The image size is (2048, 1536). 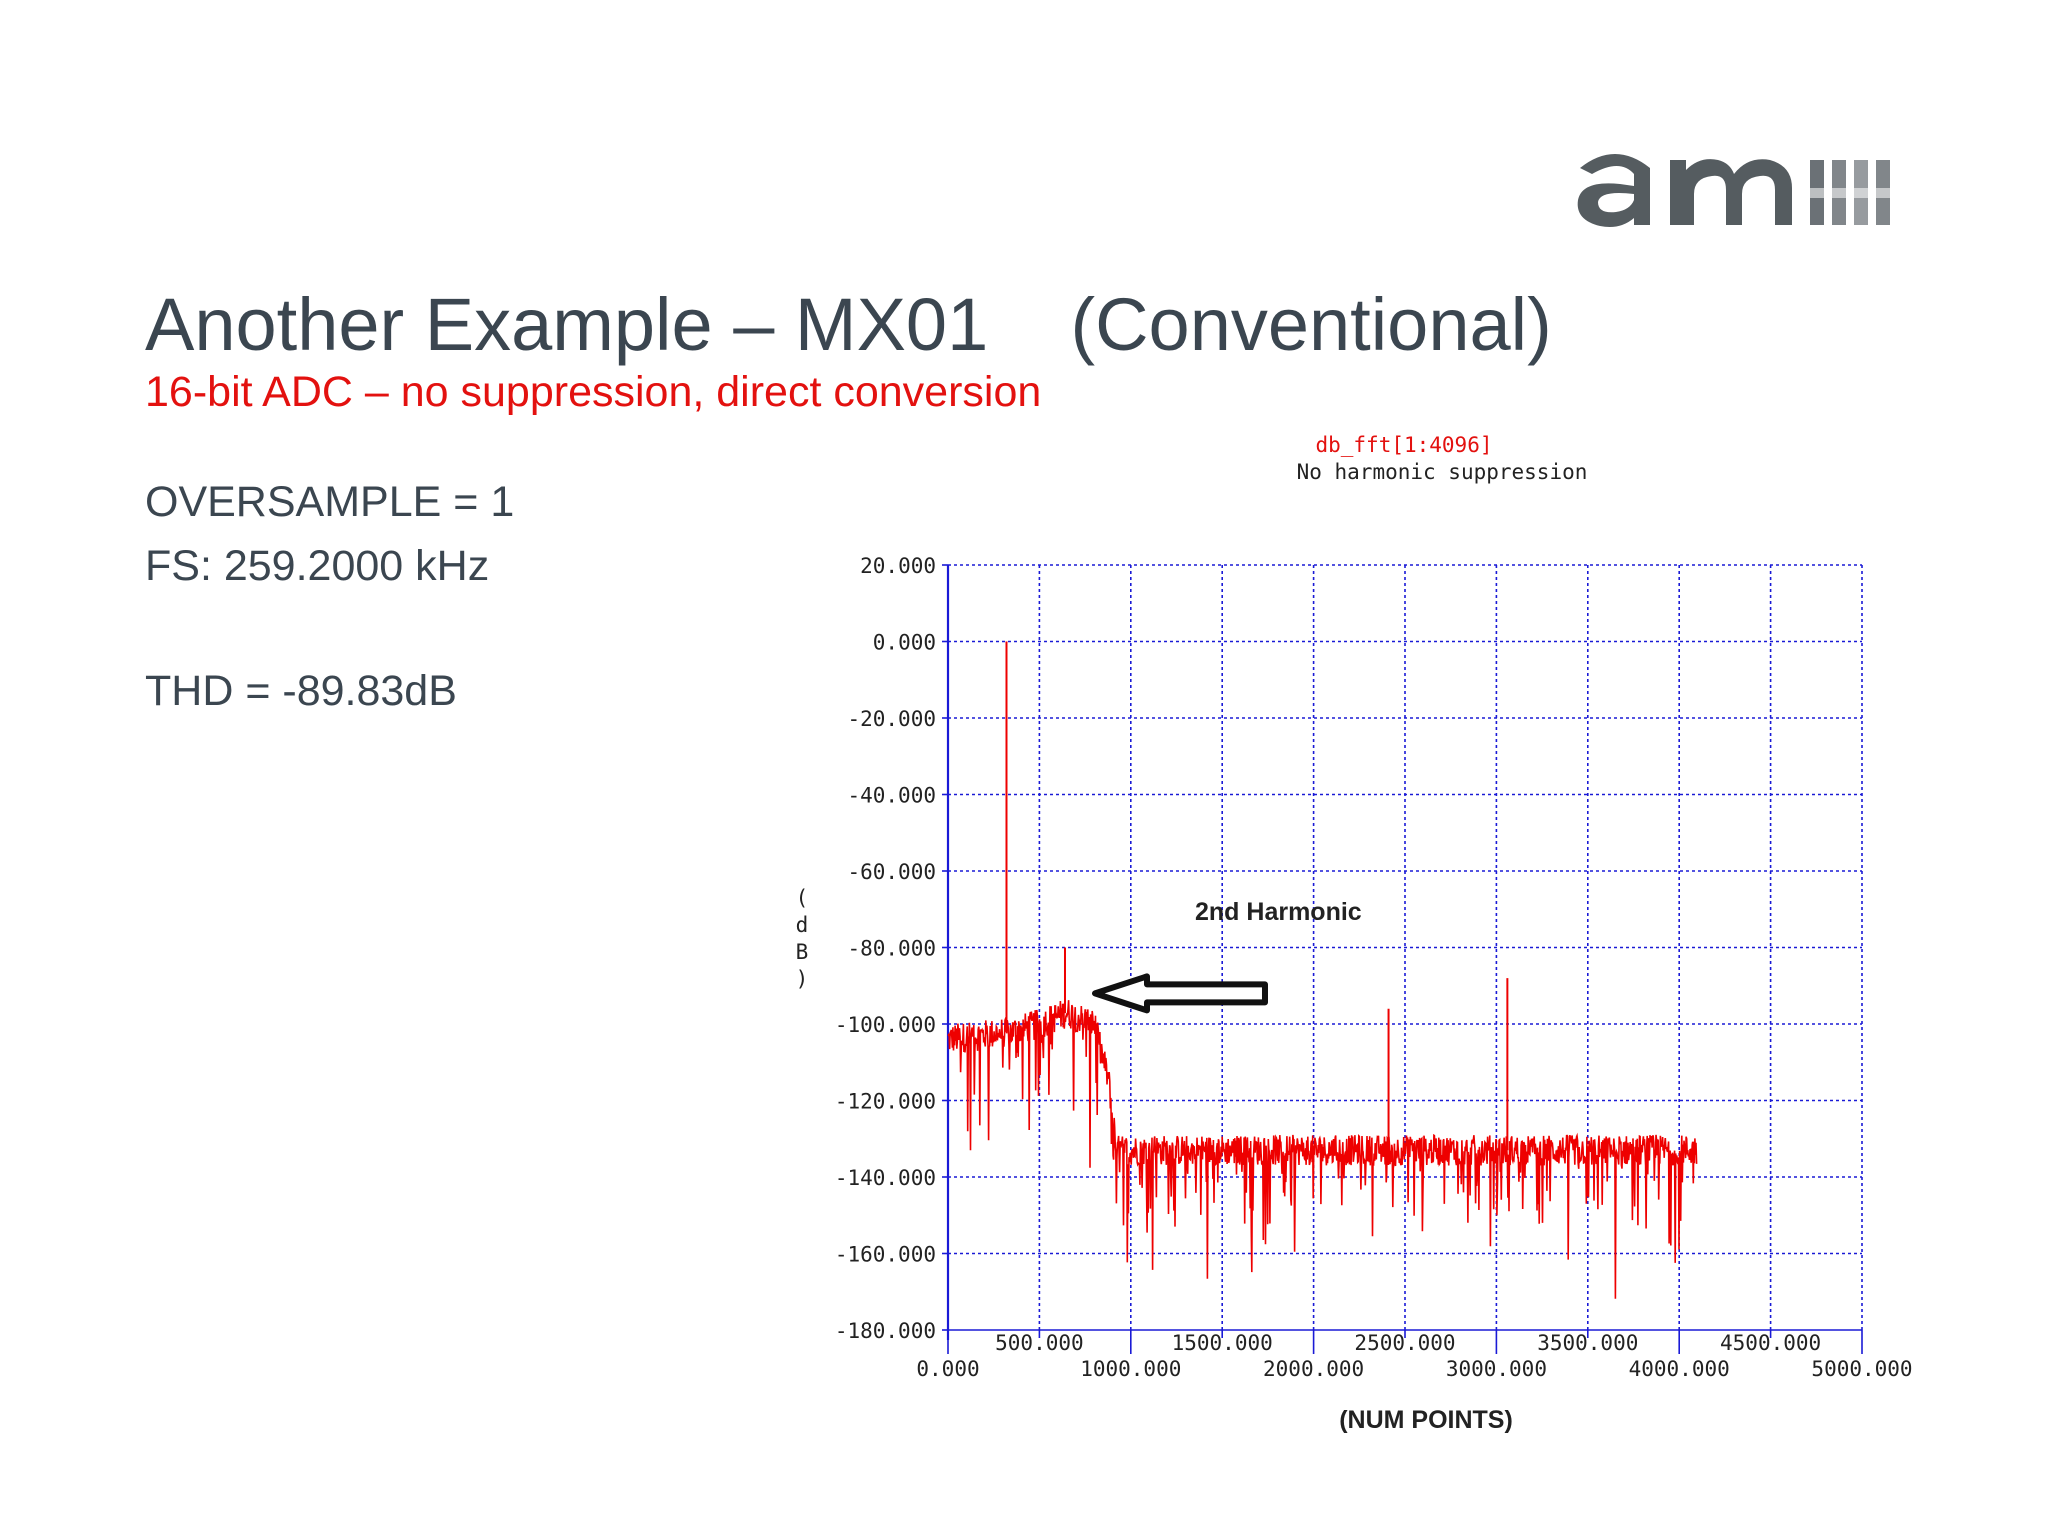 I want to click on y-tick-label: 20.000, so click(x=898, y=566).